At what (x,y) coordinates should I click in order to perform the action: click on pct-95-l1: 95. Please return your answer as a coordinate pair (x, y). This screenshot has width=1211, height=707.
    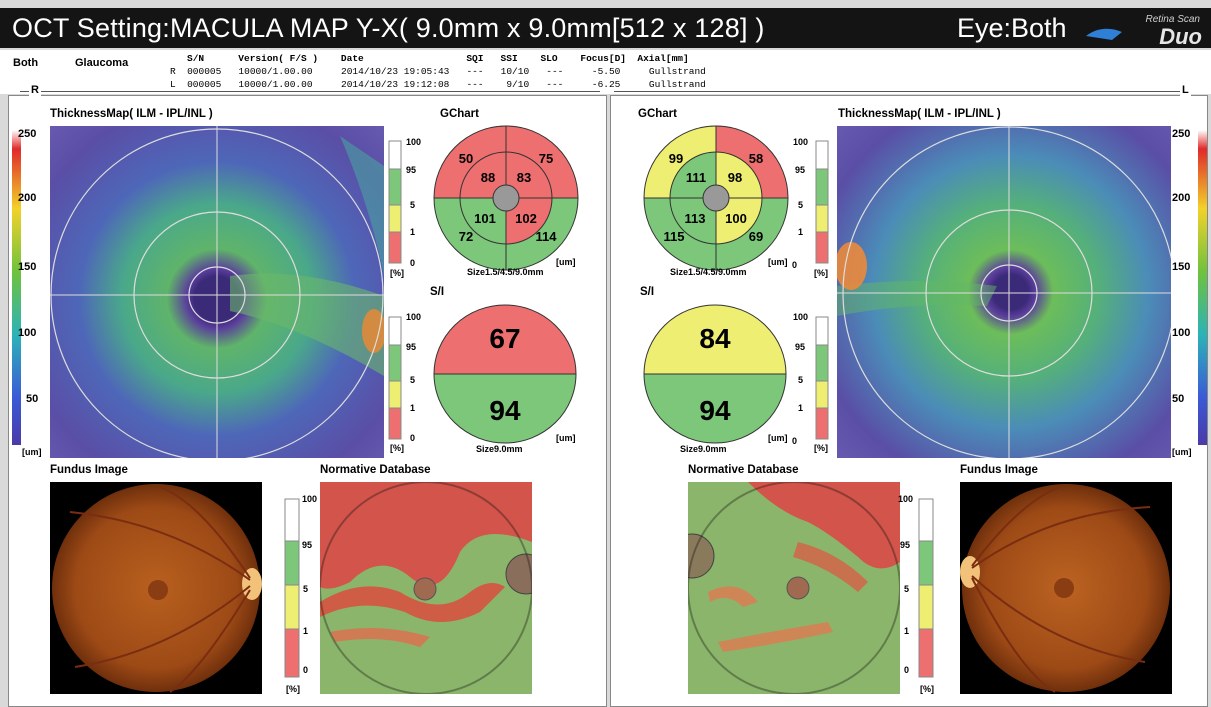
    Looking at the image, I should click on (800, 170).